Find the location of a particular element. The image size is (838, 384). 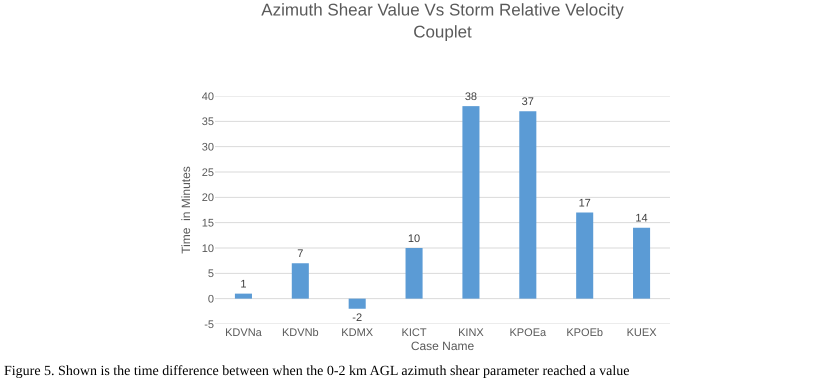

y-tick-label: 15 is located at coordinates (208, 224).